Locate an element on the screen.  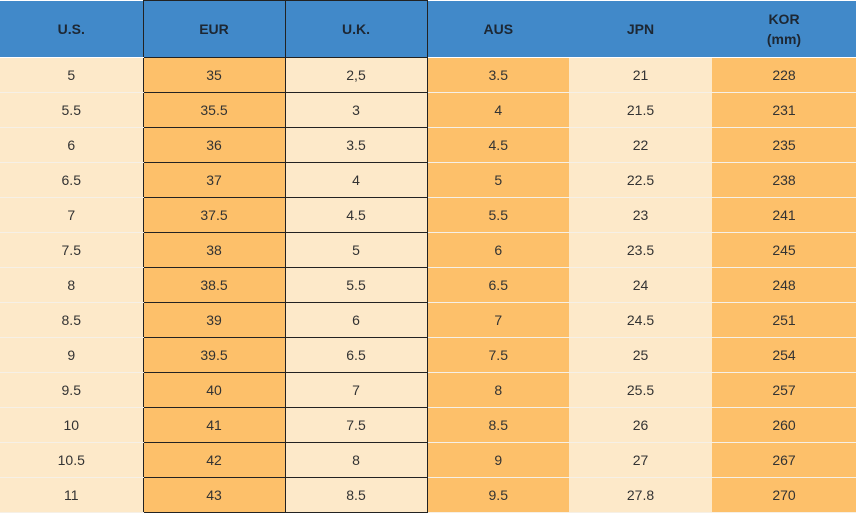
table-cell: 257 is located at coordinates (784, 390).